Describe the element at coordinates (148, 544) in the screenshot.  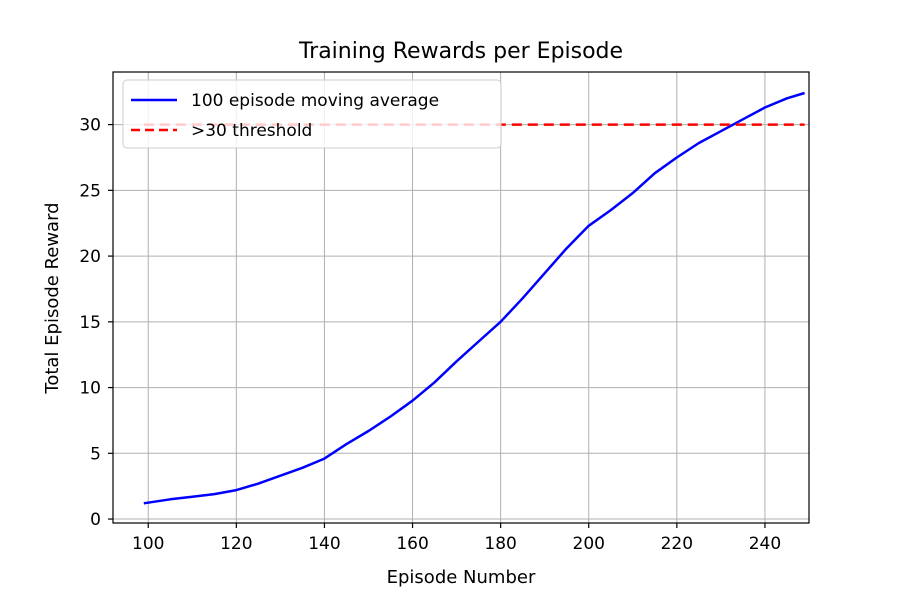
I see `x-tick-label: 100` at that location.